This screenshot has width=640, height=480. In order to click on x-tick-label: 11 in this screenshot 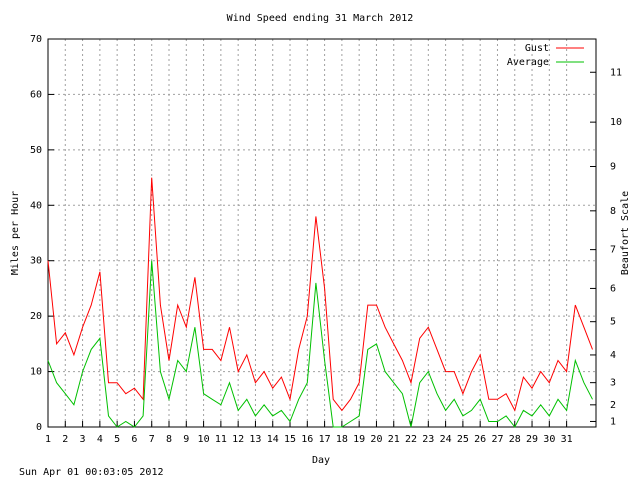, I will do `click(221, 439)`.